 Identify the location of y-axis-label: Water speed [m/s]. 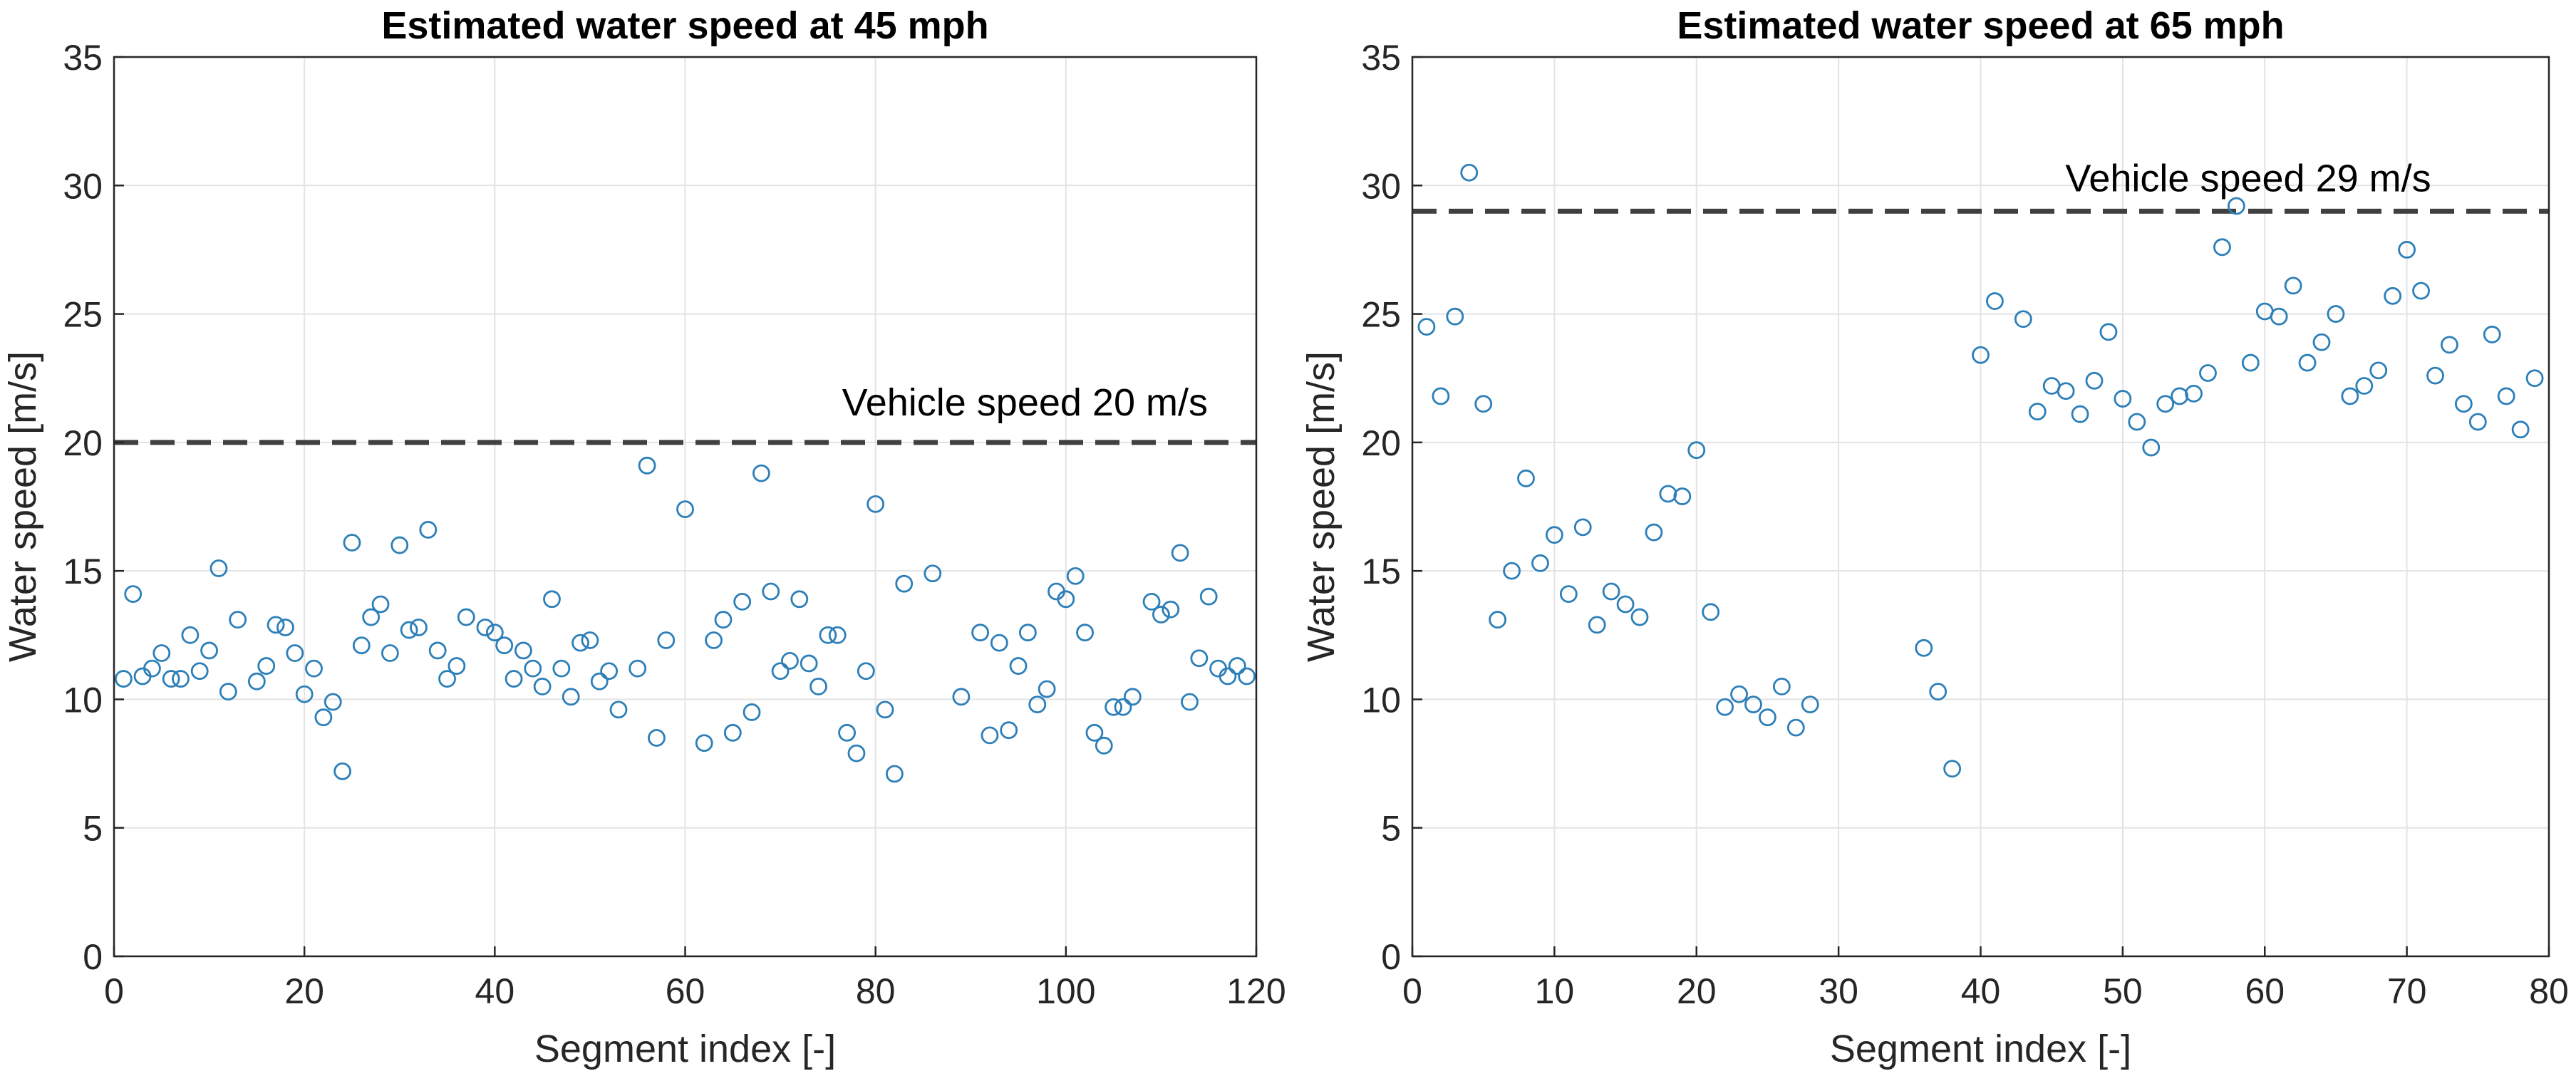
(1322, 506).